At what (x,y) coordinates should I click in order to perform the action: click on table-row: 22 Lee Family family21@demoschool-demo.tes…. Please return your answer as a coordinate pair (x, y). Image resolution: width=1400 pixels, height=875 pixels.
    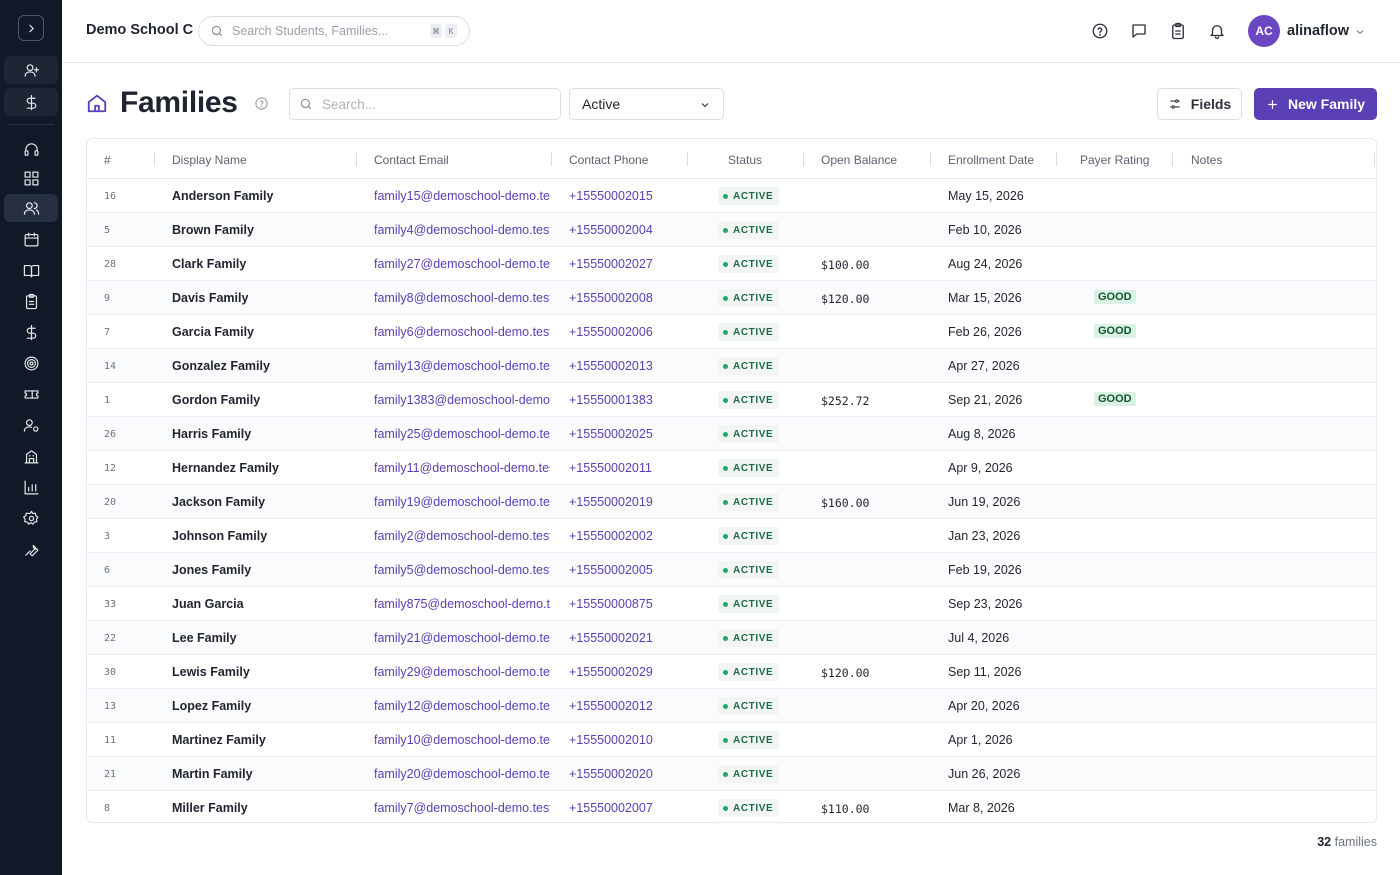
    Looking at the image, I should click on (731, 638).